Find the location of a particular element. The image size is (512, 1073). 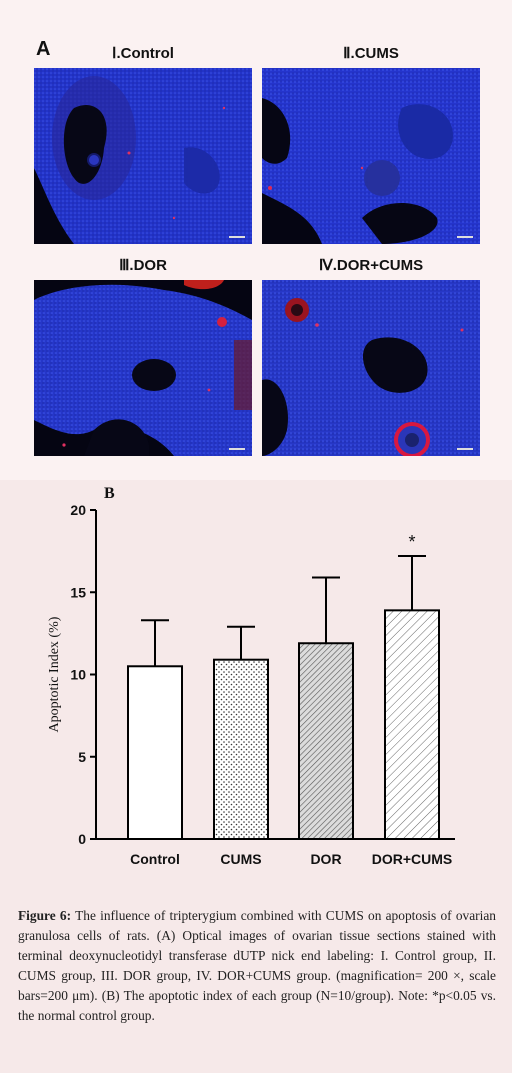

tunel-image-control is located at coordinates (143, 156).